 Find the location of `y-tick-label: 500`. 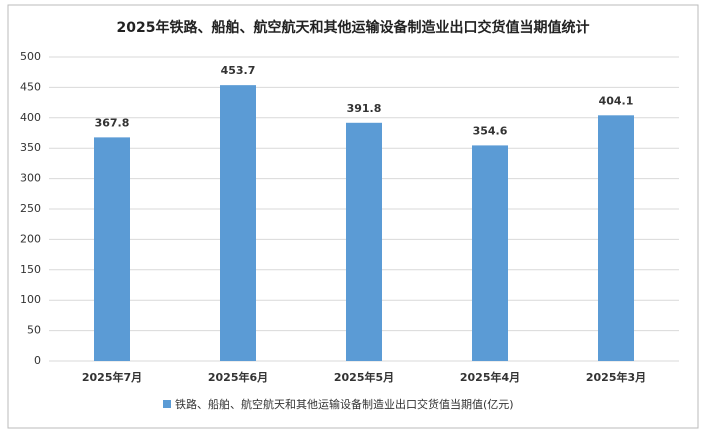

y-tick-label: 500 is located at coordinates (30, 56).